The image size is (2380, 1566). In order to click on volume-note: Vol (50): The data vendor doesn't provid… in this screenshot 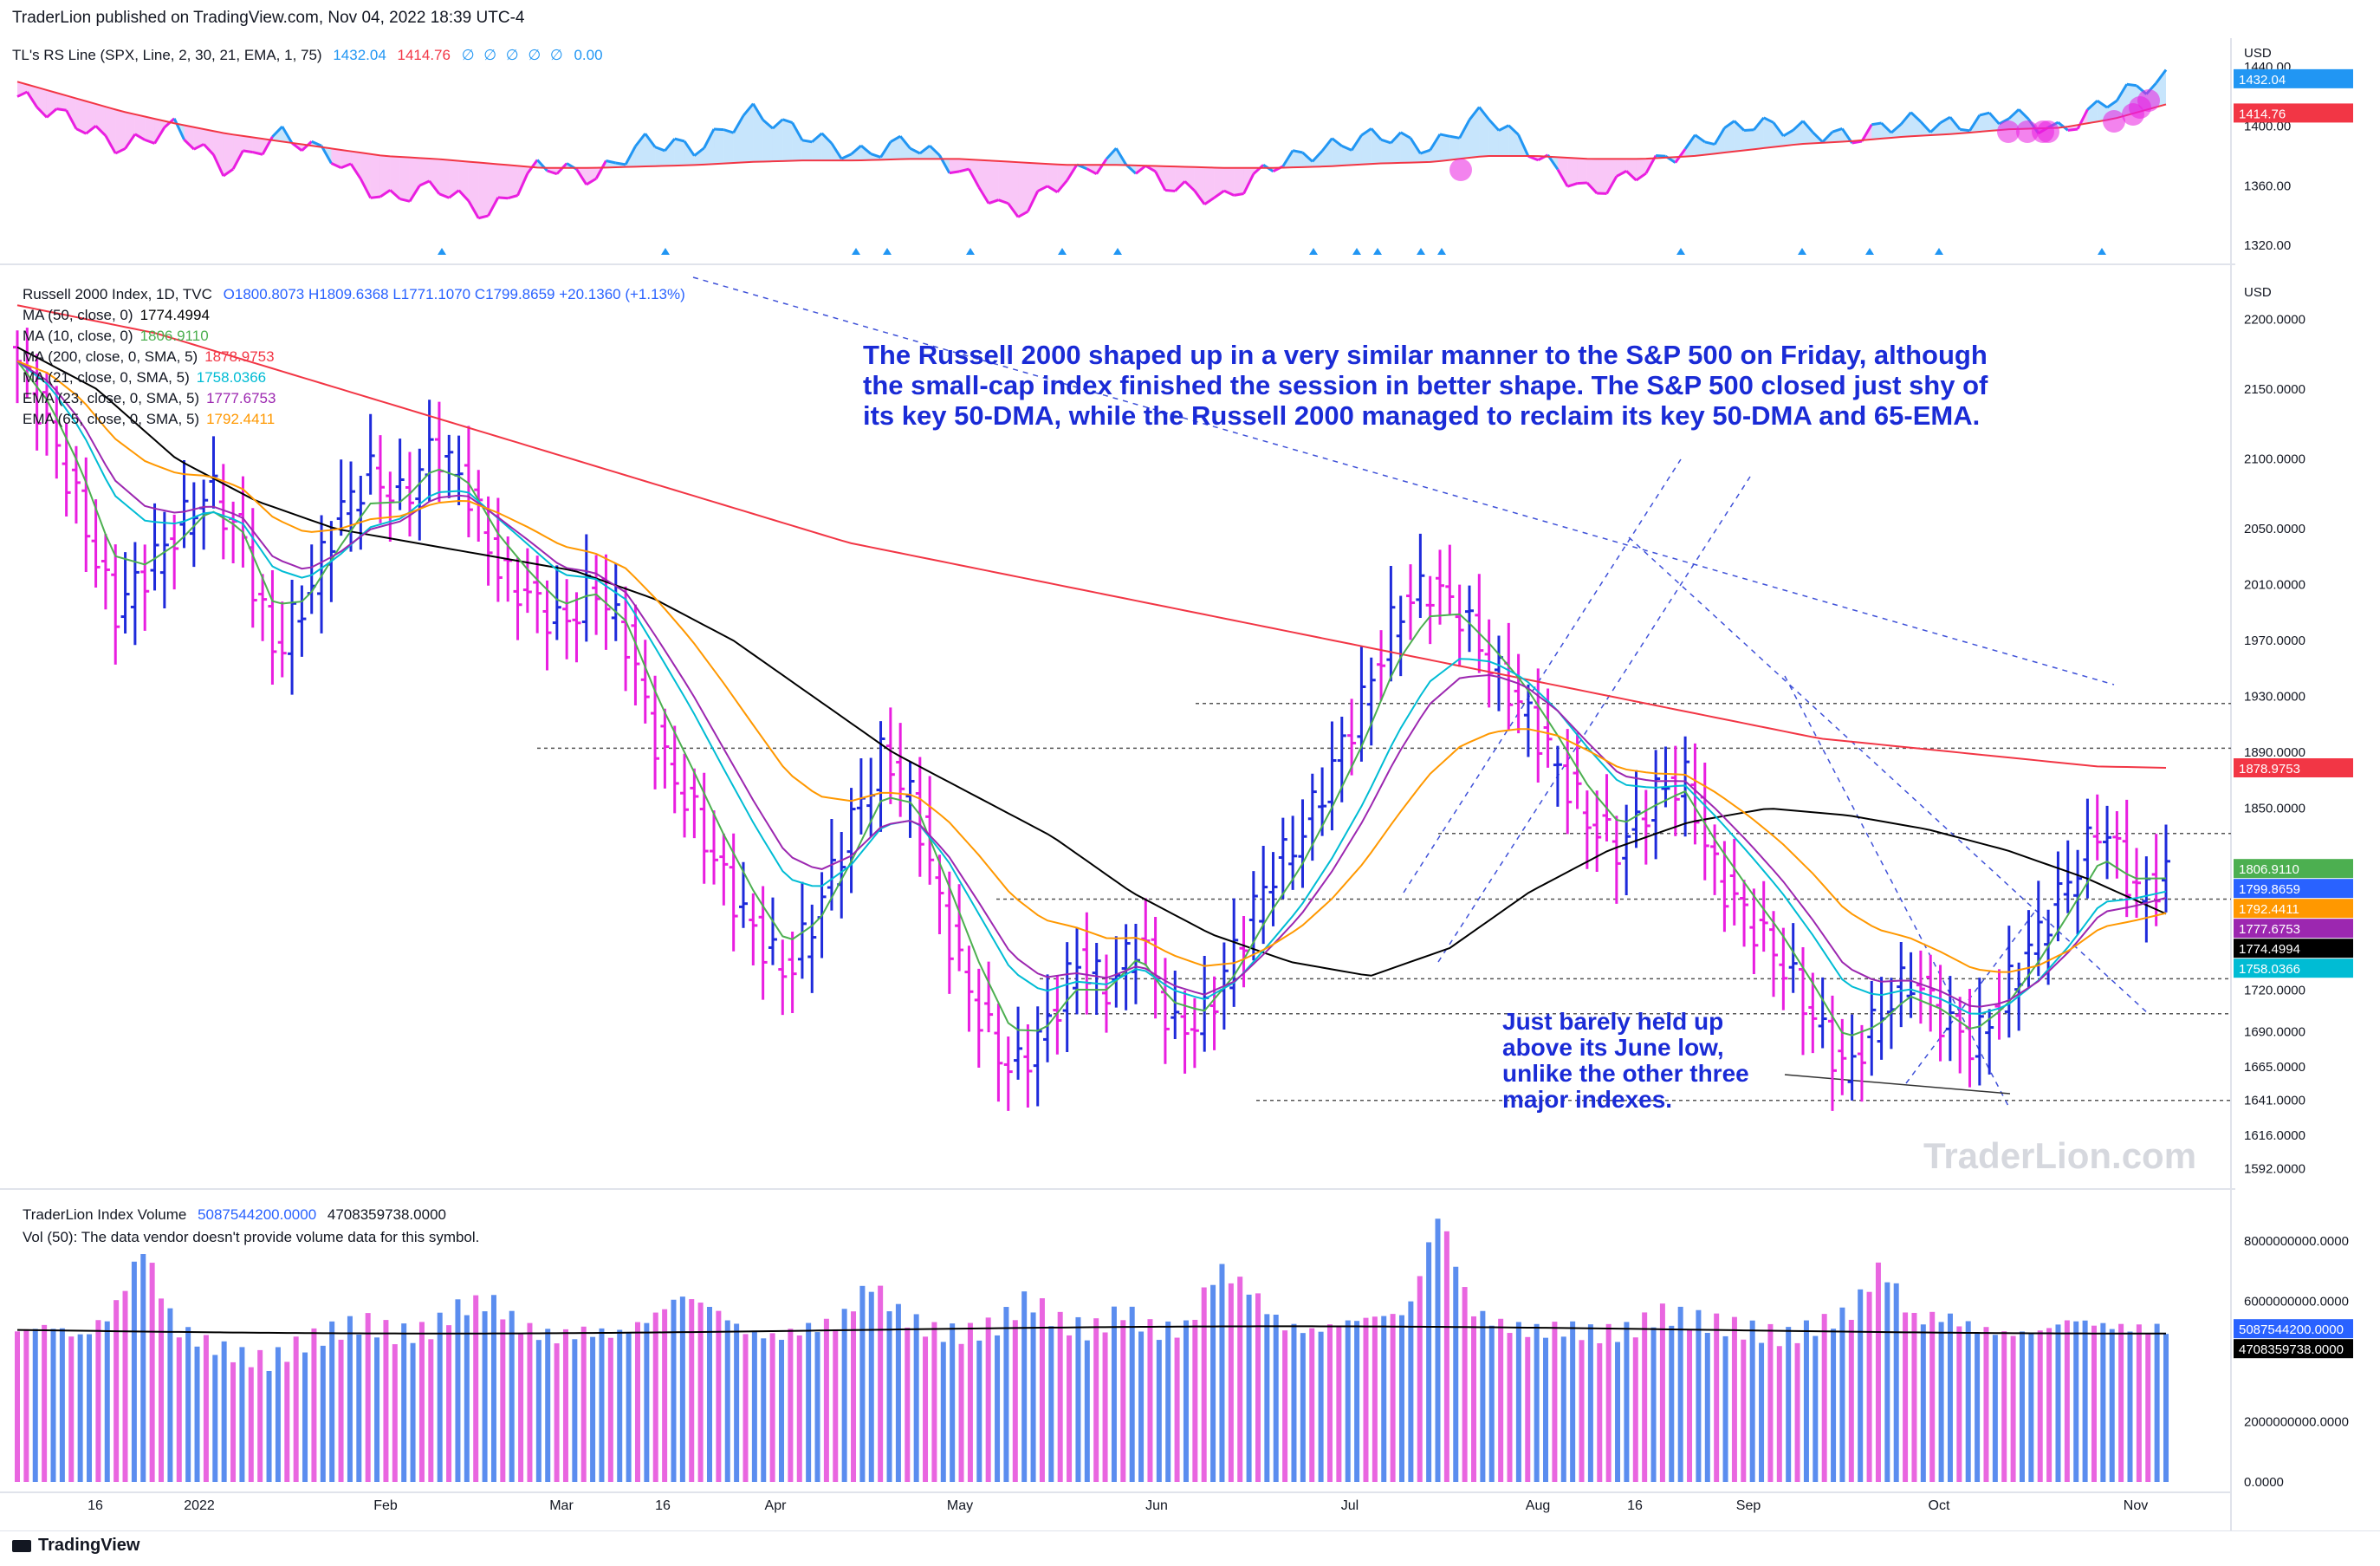, I will do `click(251, 1237)`.